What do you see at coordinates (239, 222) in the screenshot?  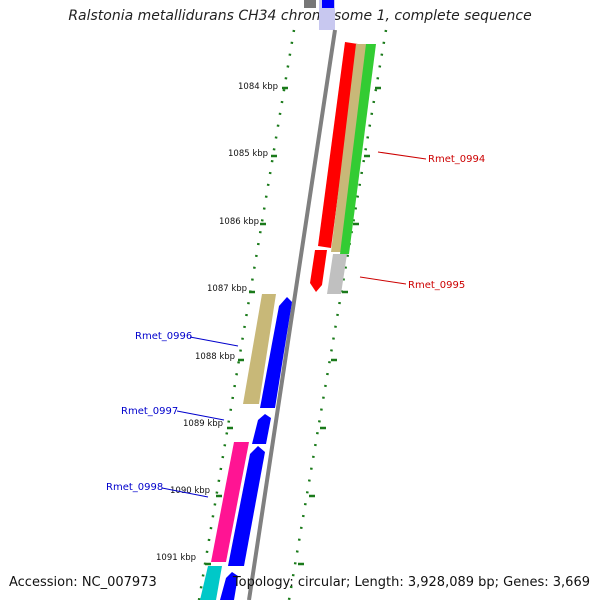 I see `scale-label: 1086 kbp` at bounding box center [239, 222].